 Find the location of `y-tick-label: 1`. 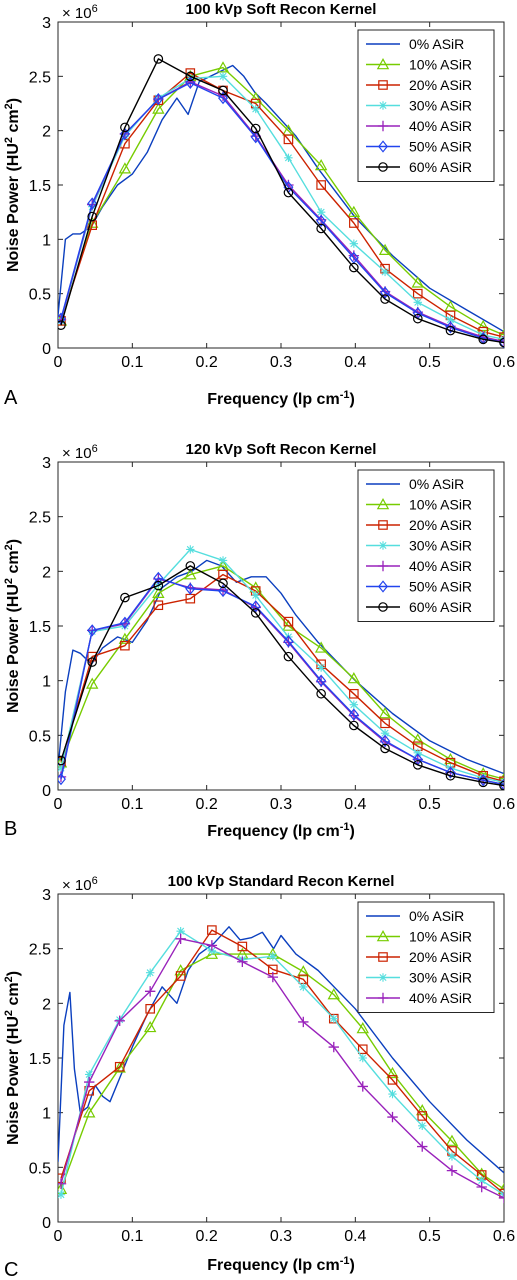

y-tick-label: 1 is located at coordinates (46, 240).